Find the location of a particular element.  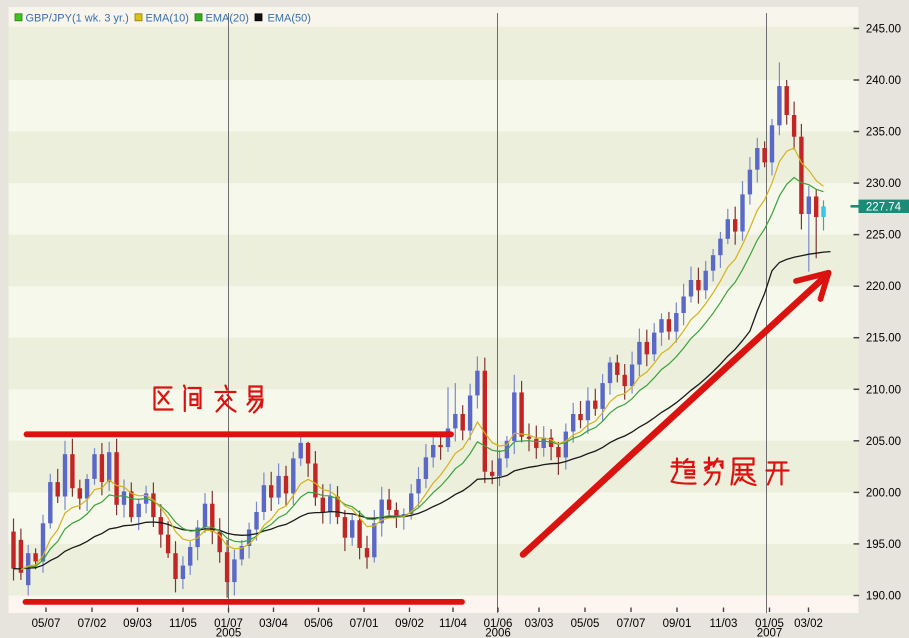

svg-text: 235.00 is located at coordinates (883, 133).